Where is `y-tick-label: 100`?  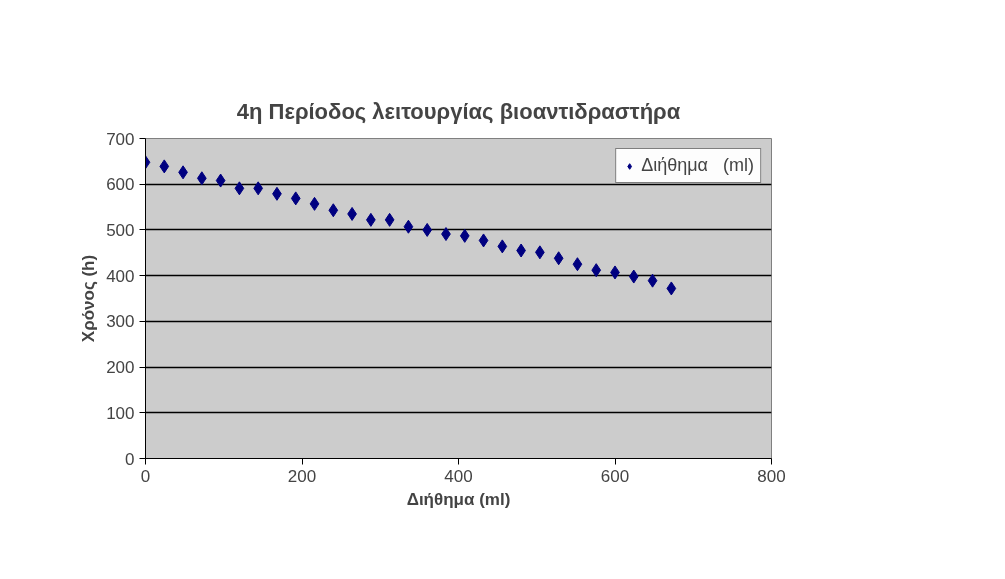
y-tick-label: 100 is located at coordinates (120, 413).